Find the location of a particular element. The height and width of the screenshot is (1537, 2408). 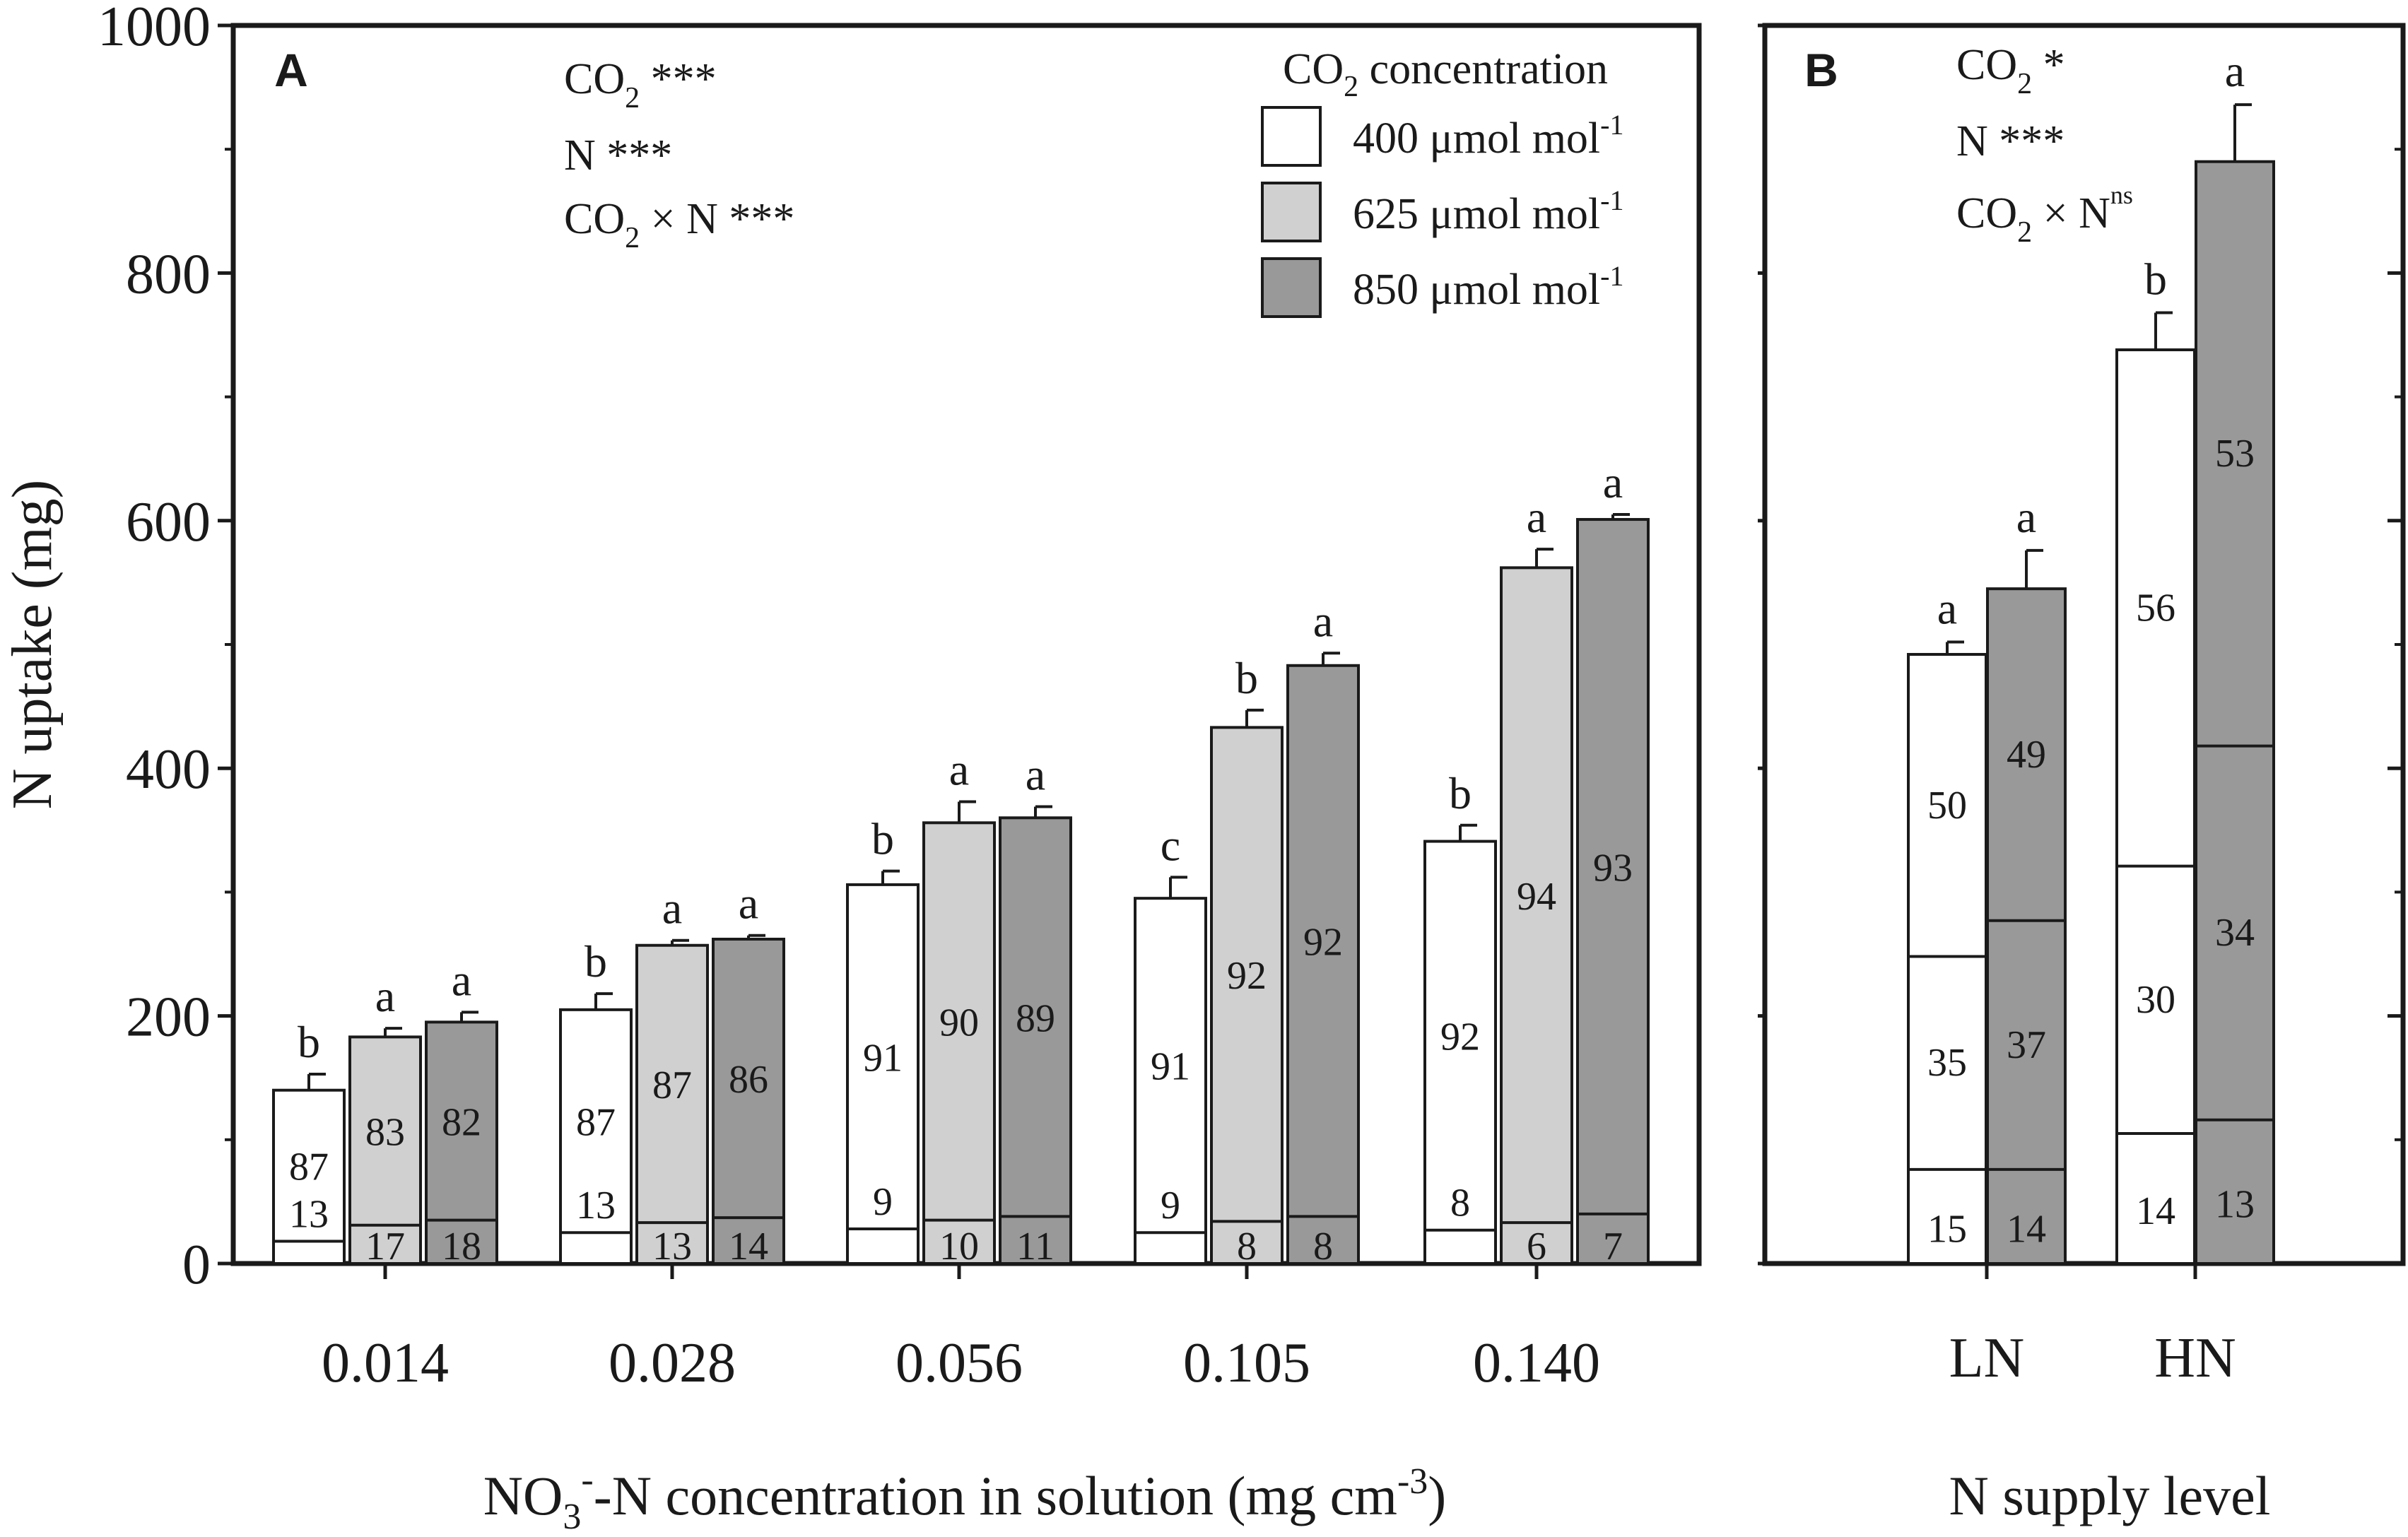

segment-pct-label: 17 is located at coordinates (385, 1246).